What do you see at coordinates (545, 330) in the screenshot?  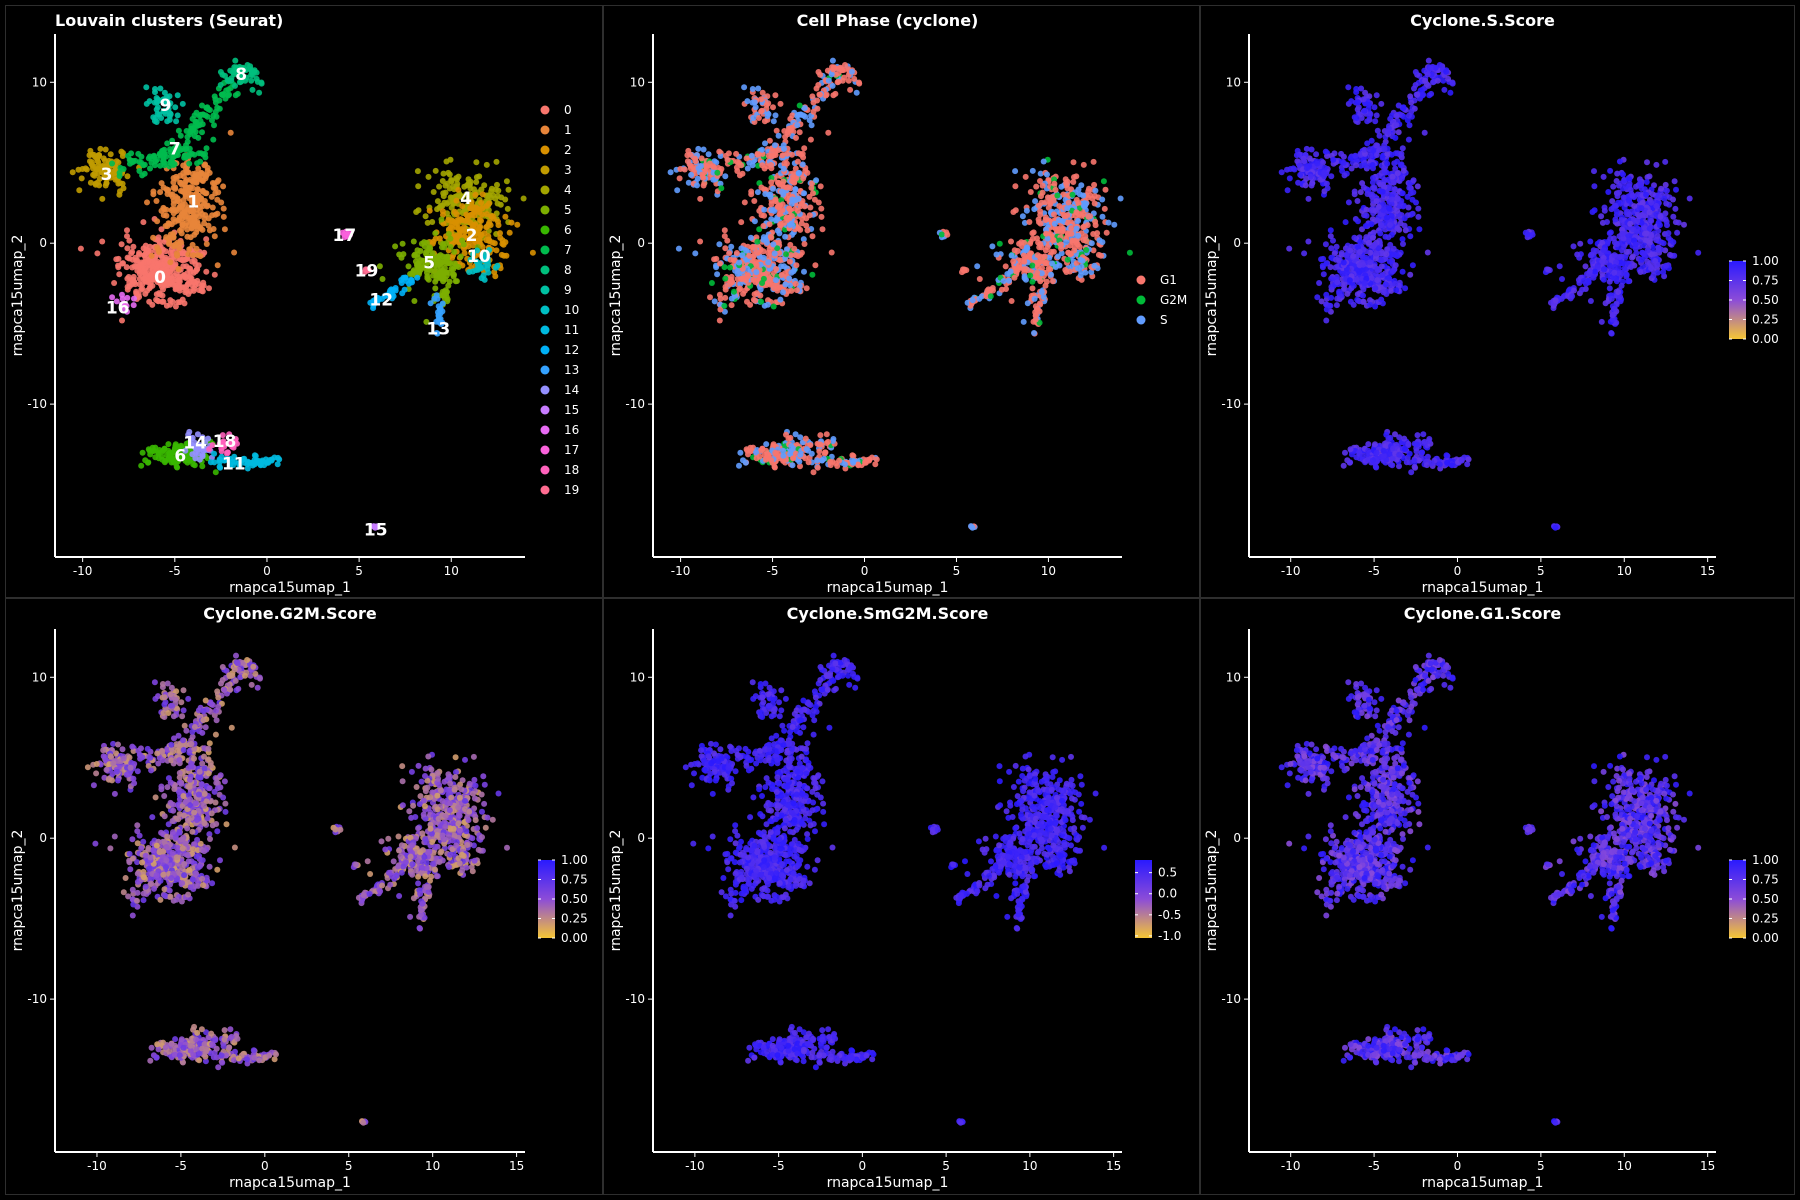 I see `legend-swatch` at bounding box center [545, 330].